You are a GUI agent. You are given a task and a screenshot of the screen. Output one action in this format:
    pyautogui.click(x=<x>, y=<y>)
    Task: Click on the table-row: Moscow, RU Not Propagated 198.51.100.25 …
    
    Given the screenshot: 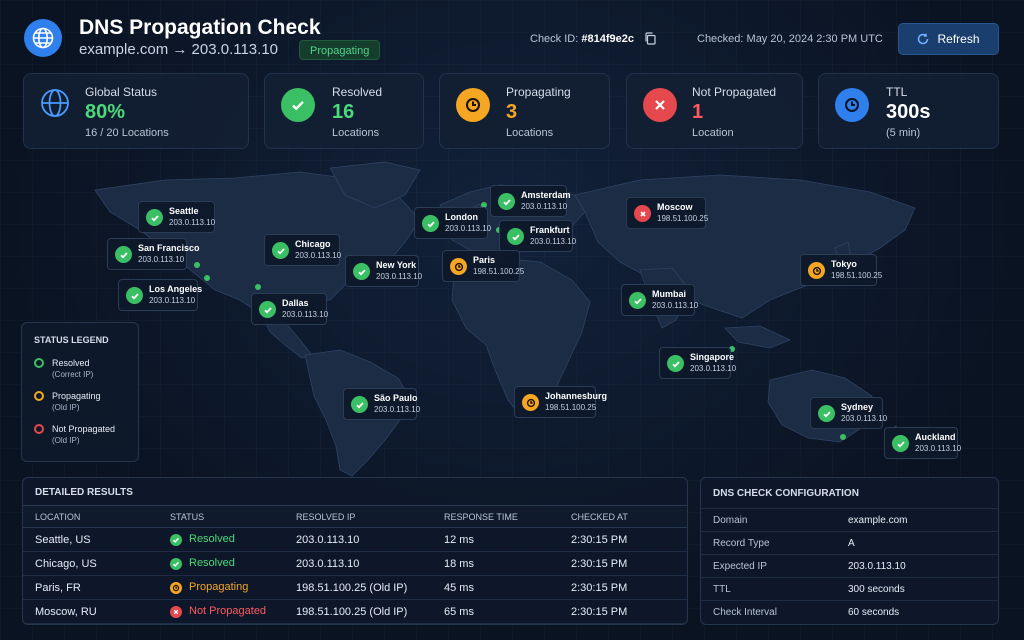 What is the action you would take?
    pyautogui.click(x=355, y=611)
    